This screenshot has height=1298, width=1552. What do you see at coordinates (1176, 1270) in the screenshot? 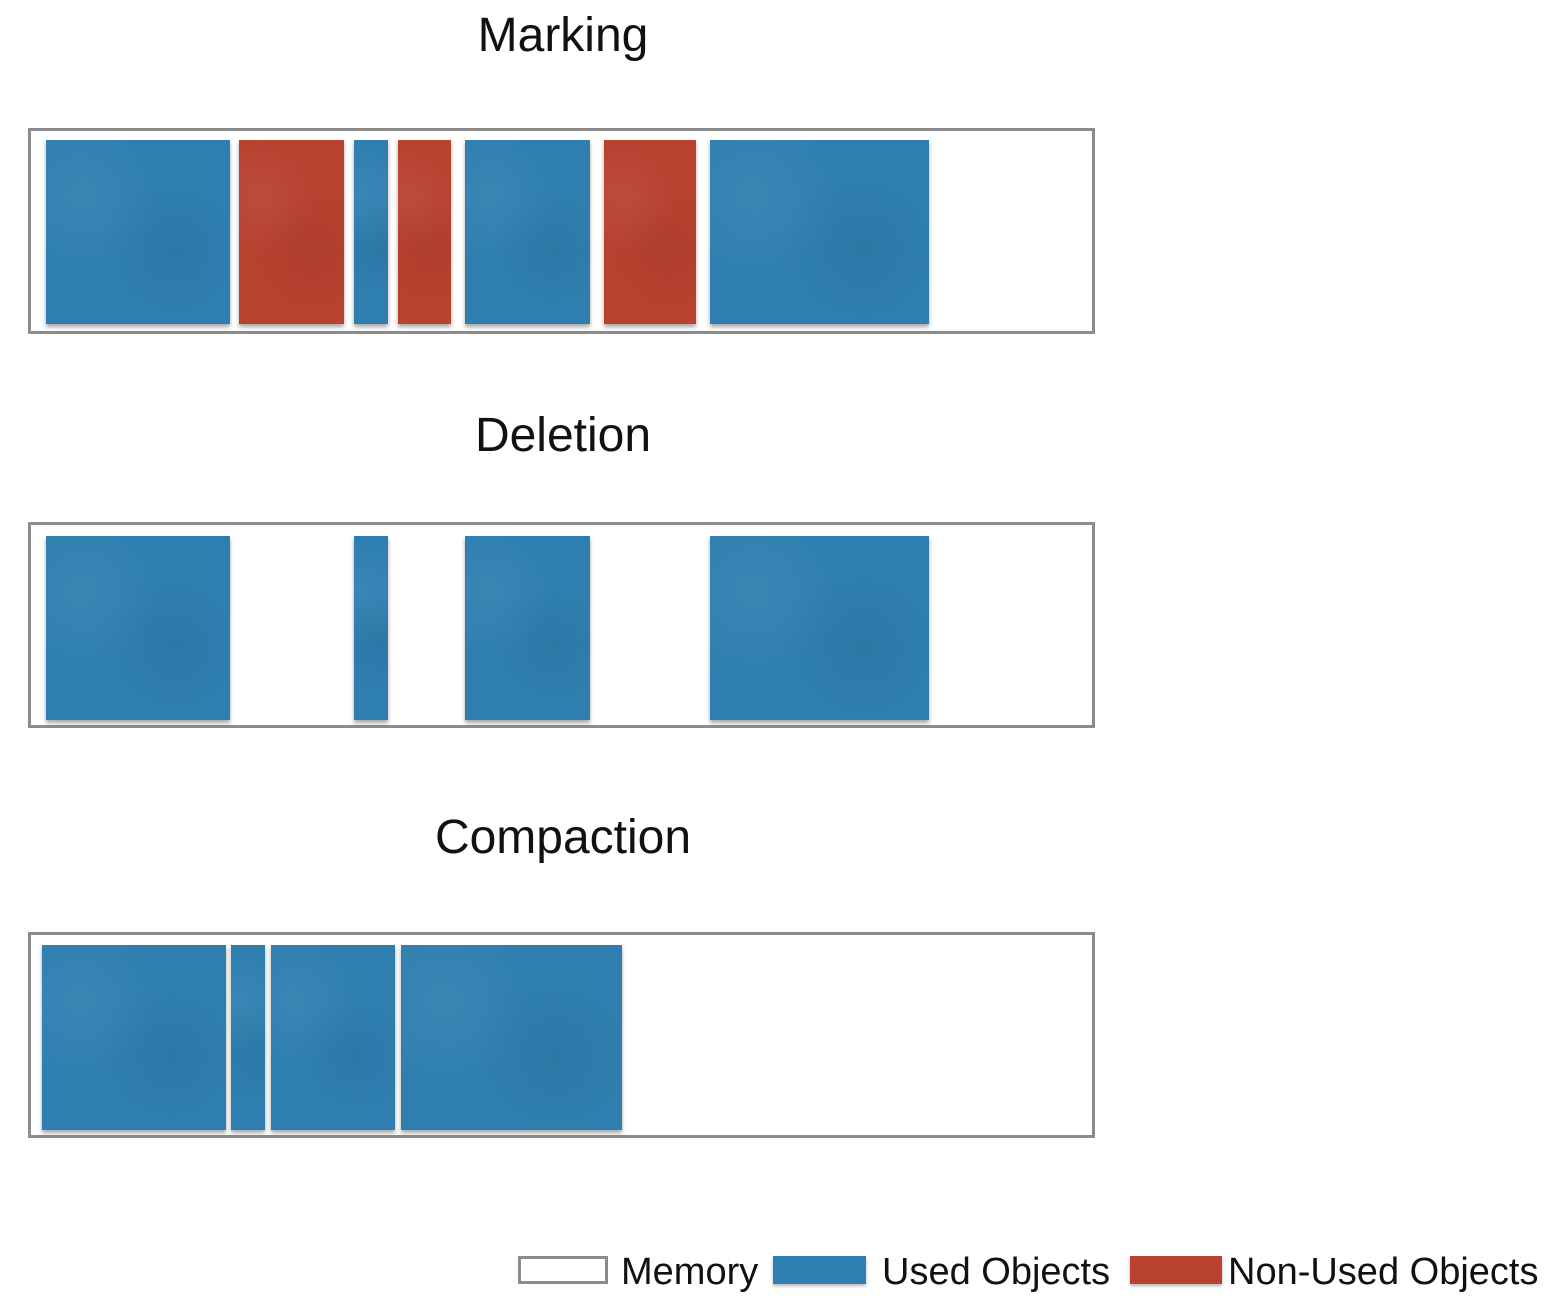
I see `legend-non-used-swatch` at bounding box center [1176, 1270].